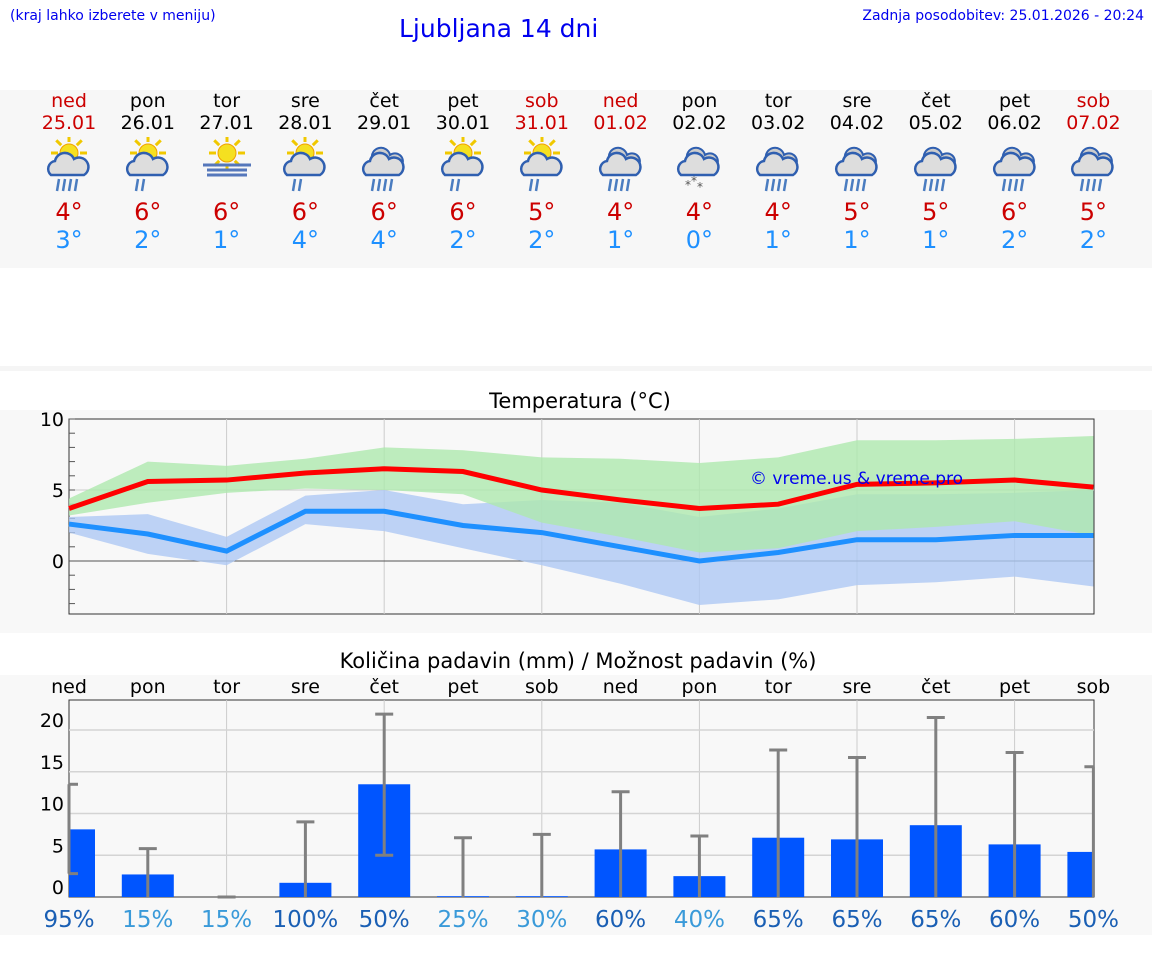  What do you see at coordinates (384, 920) in the screenshot?
I see `precip-probability: 50%` at bounding box center [384, 920].